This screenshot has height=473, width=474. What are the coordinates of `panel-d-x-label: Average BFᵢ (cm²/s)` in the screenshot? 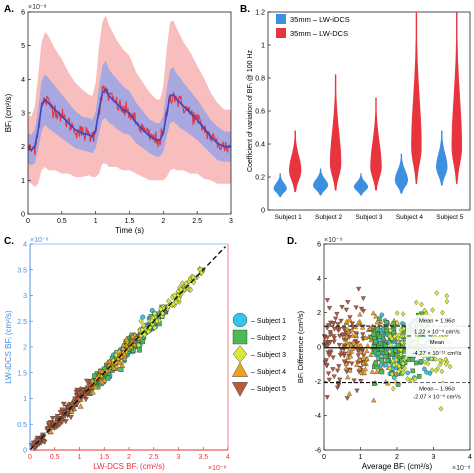 It's located at (397, 466).